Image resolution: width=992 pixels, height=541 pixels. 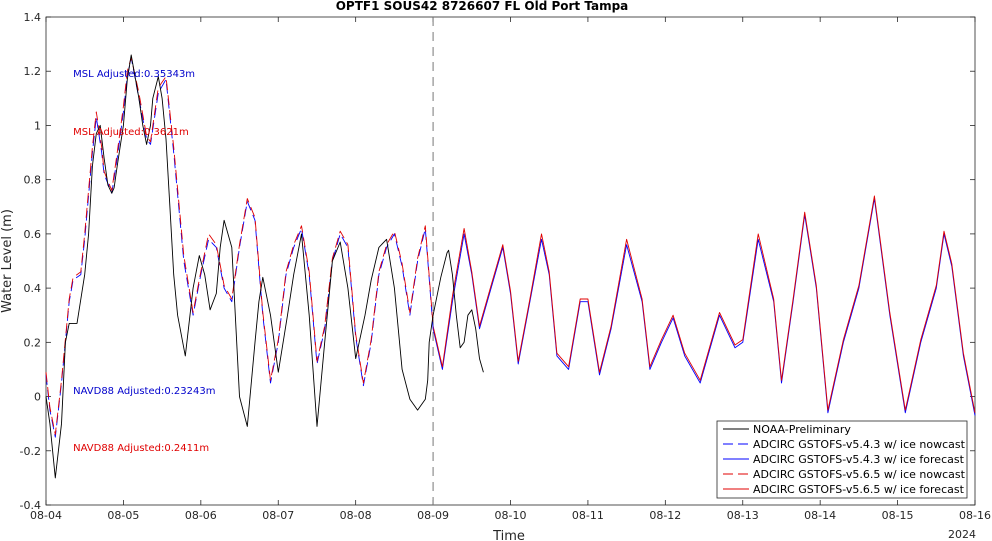 What do you see at coordinates (859, 444) in the screenshot?
I see `legend-entry: ADCIRC GSTOFS-v5.4.3 w/ ice nowcast` at bounding box center [859, 444].